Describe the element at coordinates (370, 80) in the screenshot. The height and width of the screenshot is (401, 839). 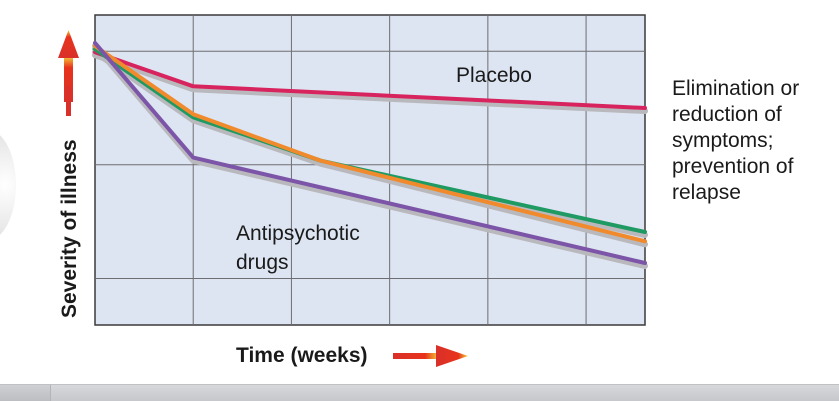
I see `placebo-series-line` at that location.